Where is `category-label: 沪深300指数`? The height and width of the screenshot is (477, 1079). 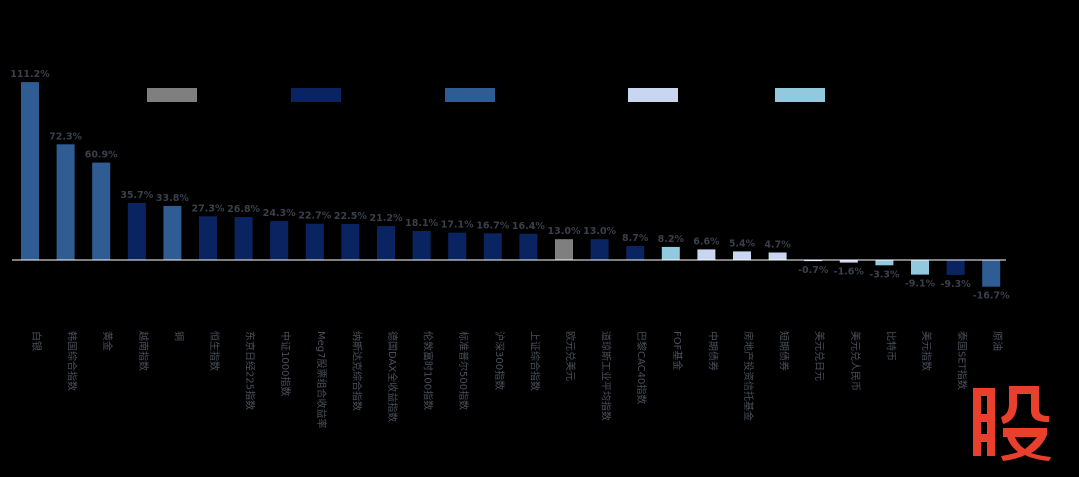
category-label: 沪深300指数 is located at coordinates (499, 360).